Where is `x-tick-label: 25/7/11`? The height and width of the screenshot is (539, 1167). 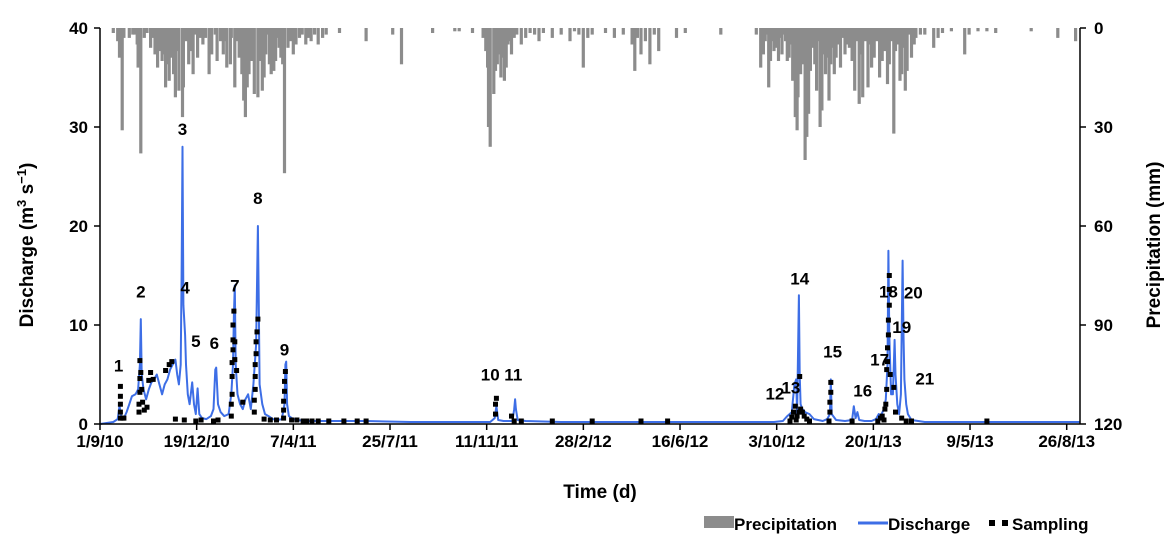 x-tick-label: 25/7/11 is located at coordinates (390, 441).